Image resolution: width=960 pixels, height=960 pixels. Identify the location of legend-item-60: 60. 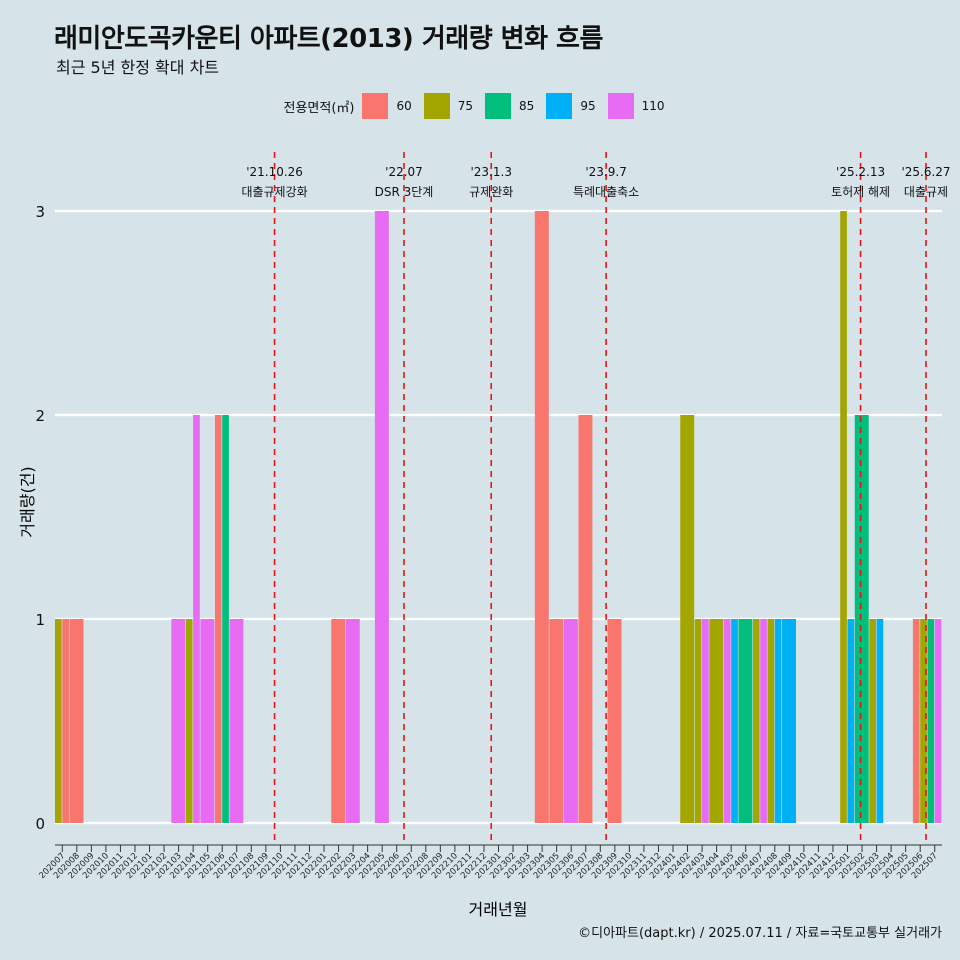
(387, 106).